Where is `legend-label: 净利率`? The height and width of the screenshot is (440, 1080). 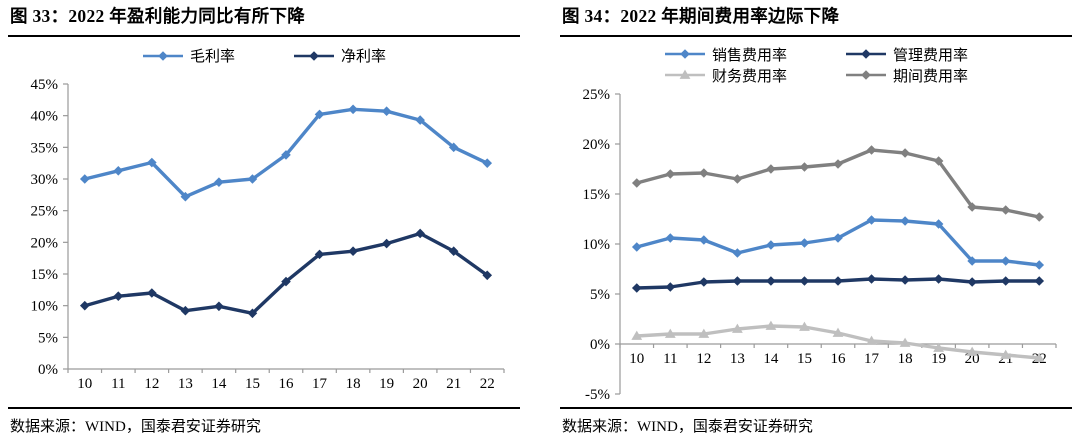
legend-label: 净利率 is located at coordinates (364, 57).